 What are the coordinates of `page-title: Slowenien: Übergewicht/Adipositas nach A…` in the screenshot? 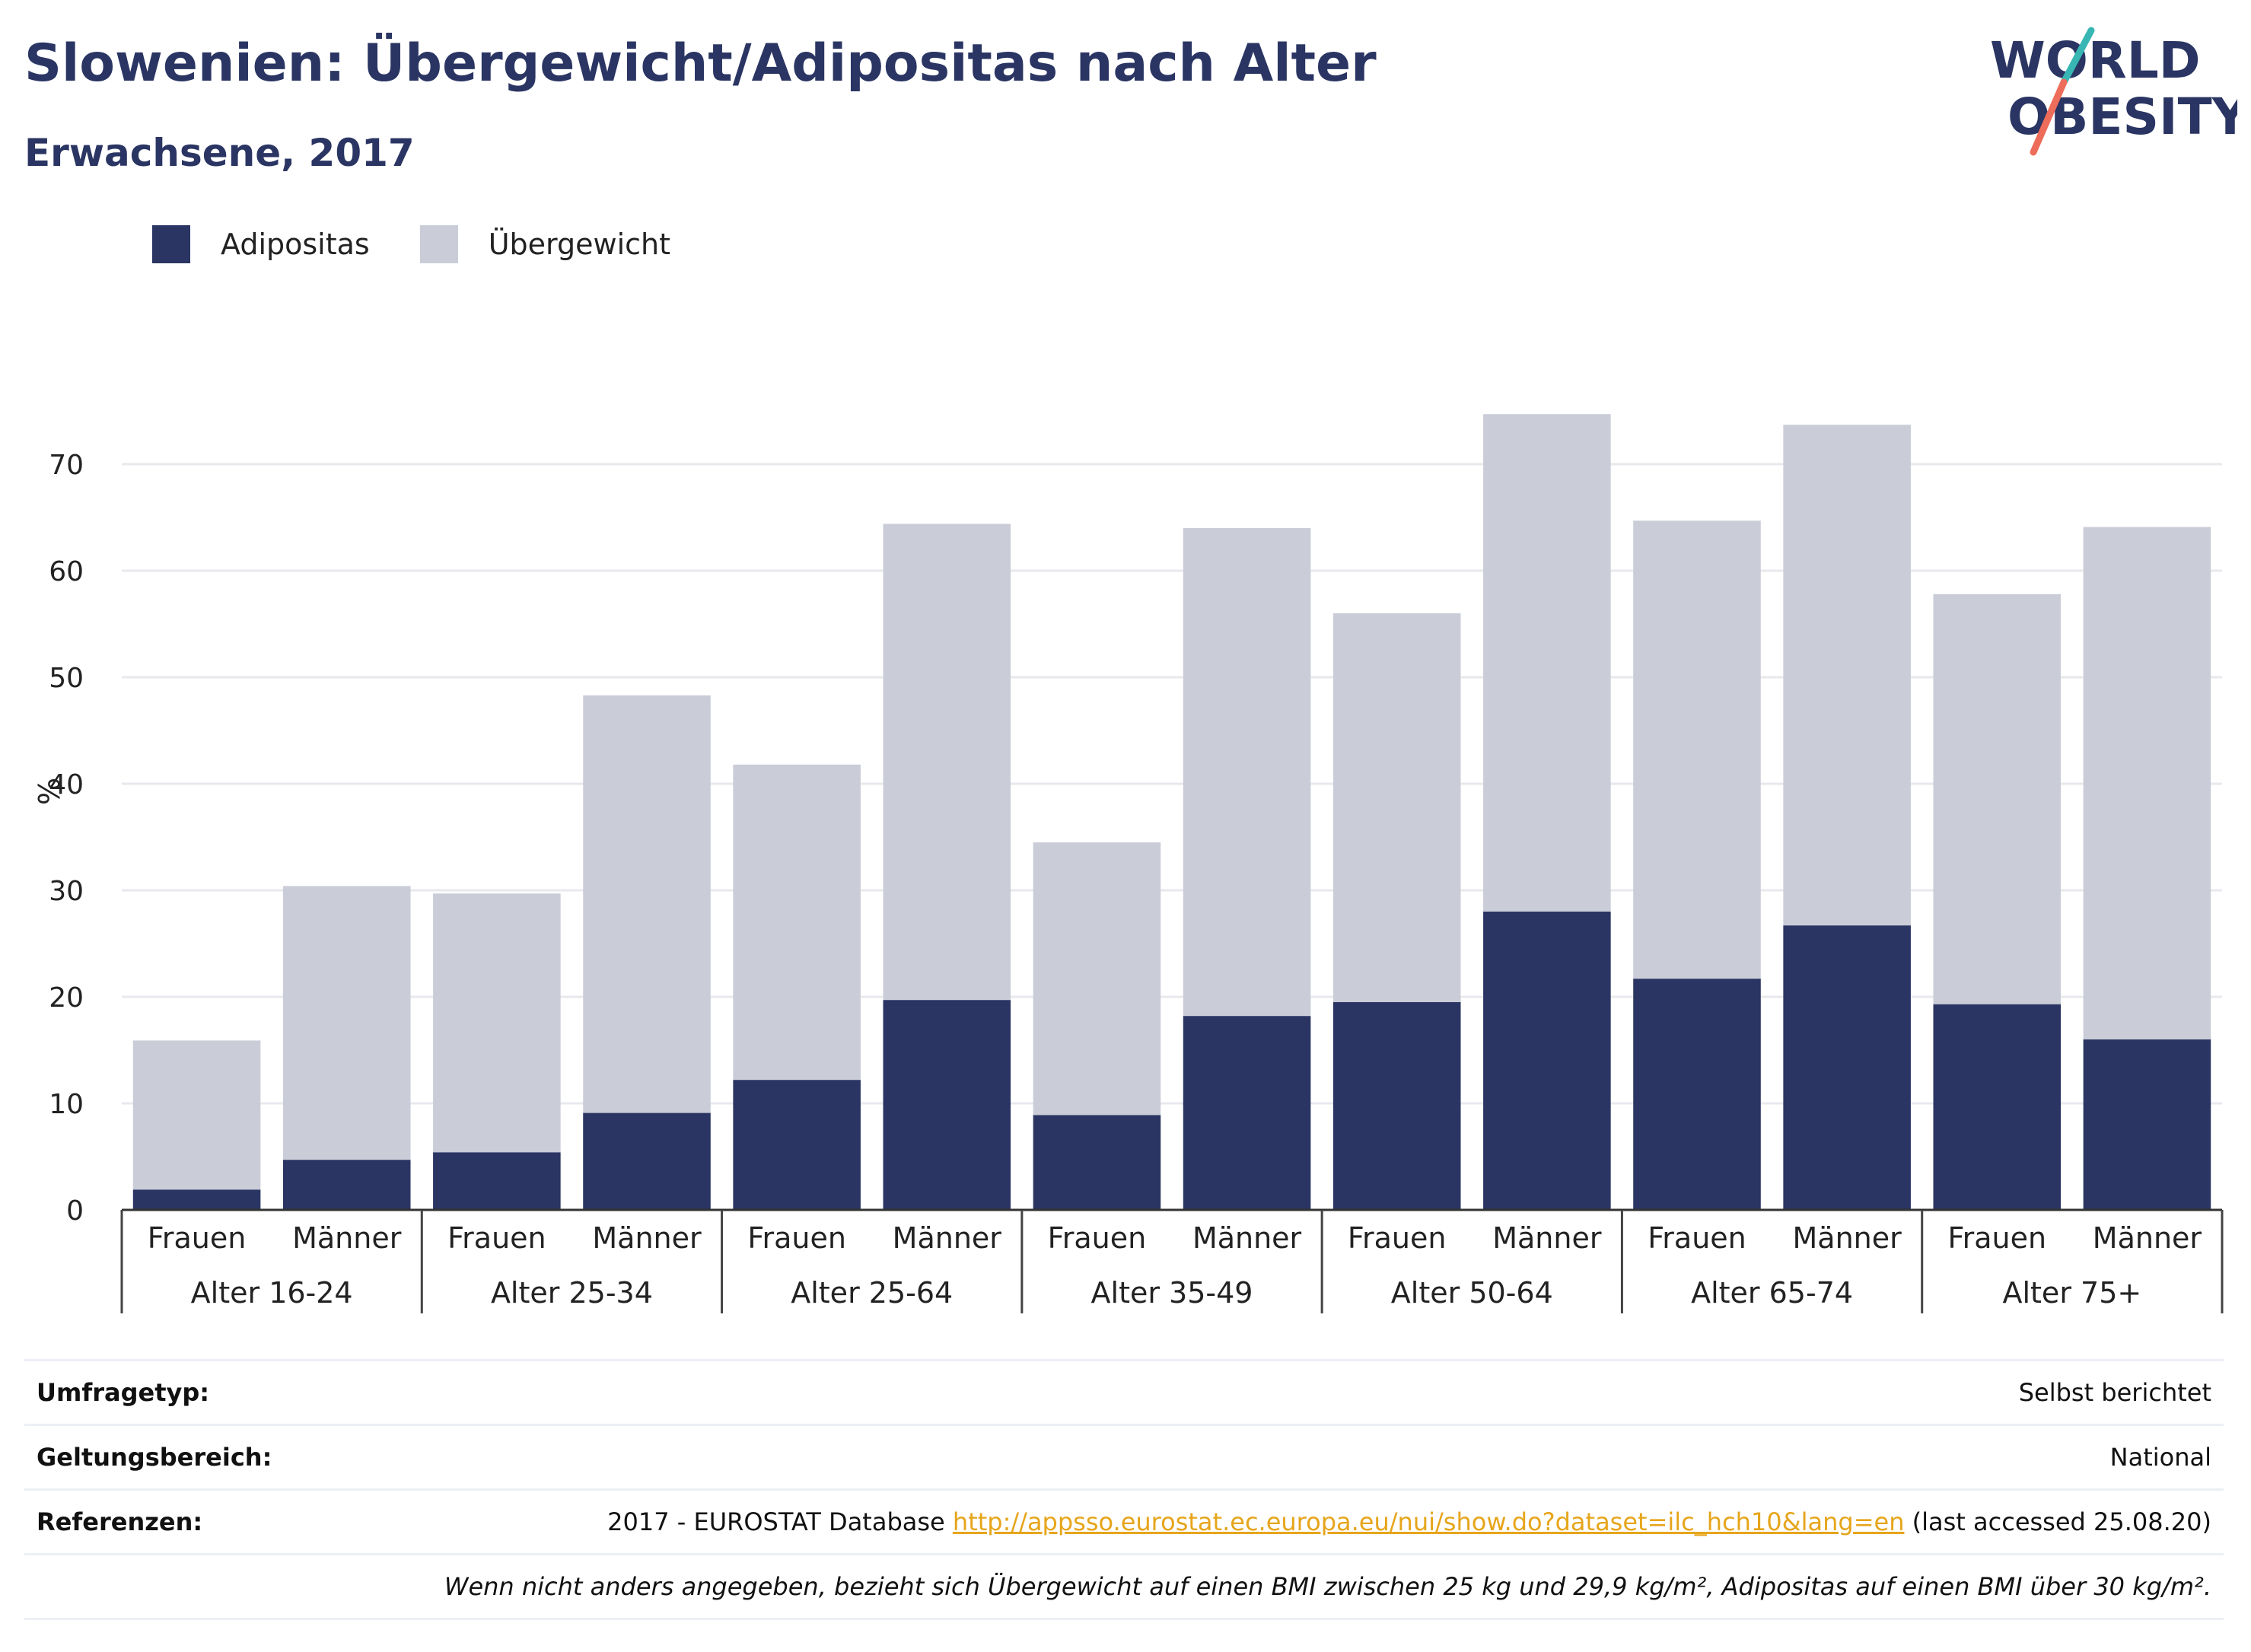 It's located at (700, 63).